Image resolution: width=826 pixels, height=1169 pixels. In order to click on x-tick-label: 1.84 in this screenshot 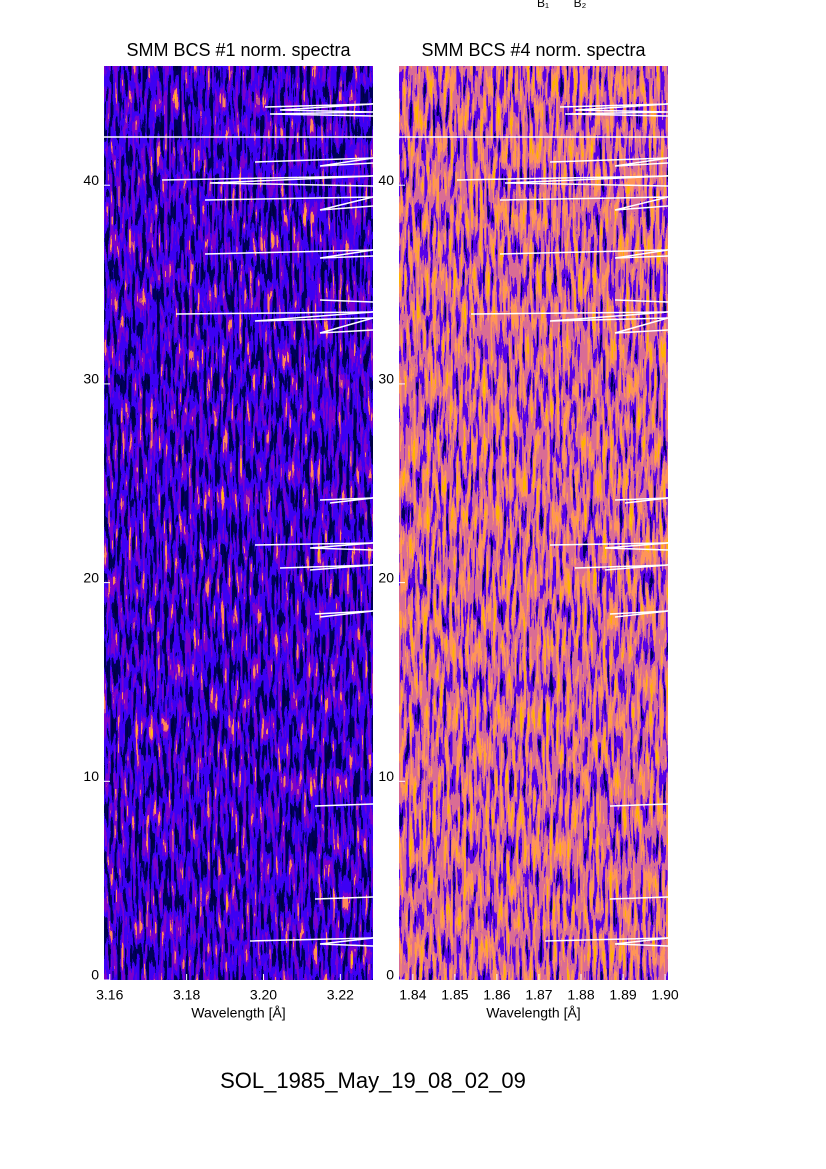, I will do `click(412, 995)`.